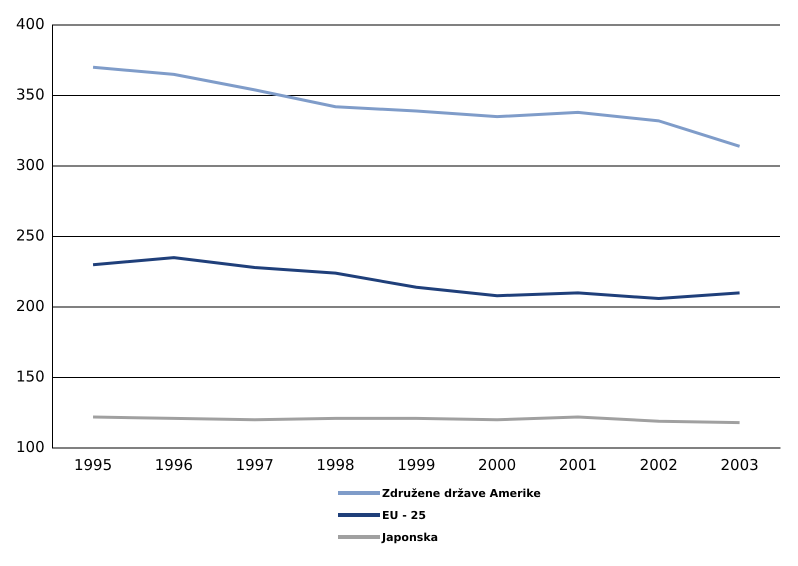  Describe the element at coordinates (30, 305) in the screenshot. I see `y-tick-label: 200` at that location.